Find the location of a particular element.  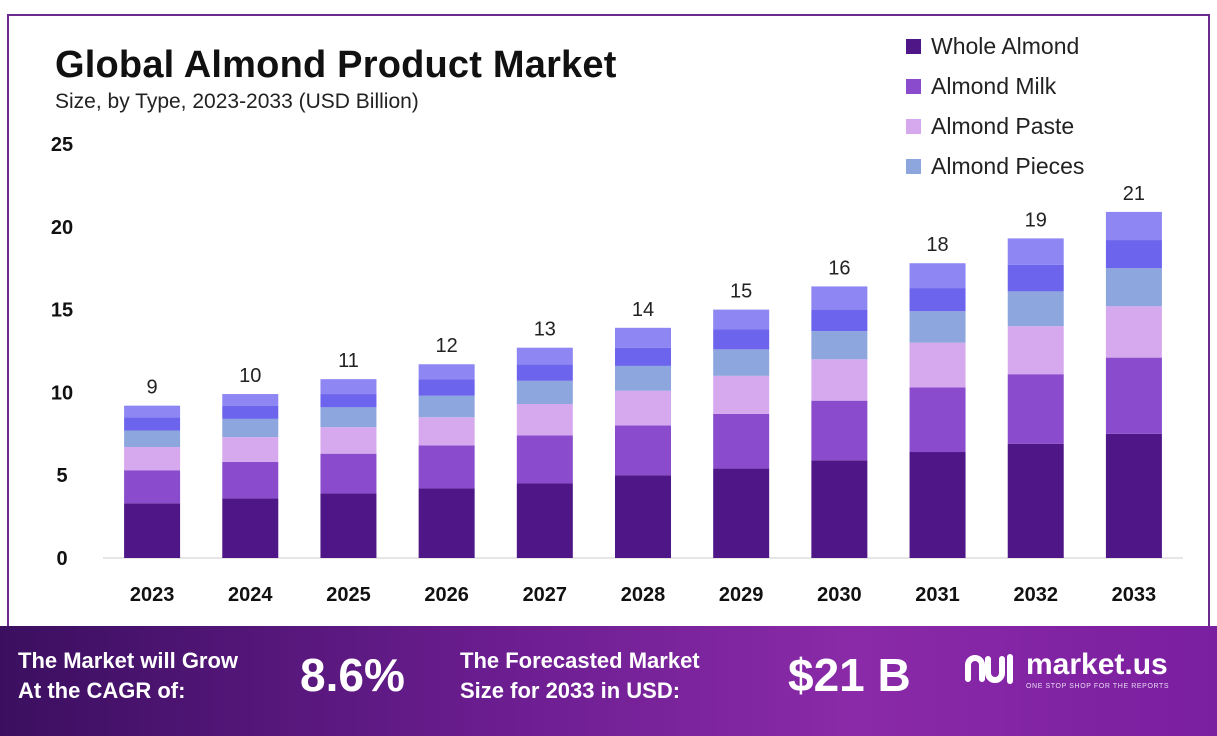

forecast-label-line2: Size for 2033 in USD: is located at coordinates (570, 690).